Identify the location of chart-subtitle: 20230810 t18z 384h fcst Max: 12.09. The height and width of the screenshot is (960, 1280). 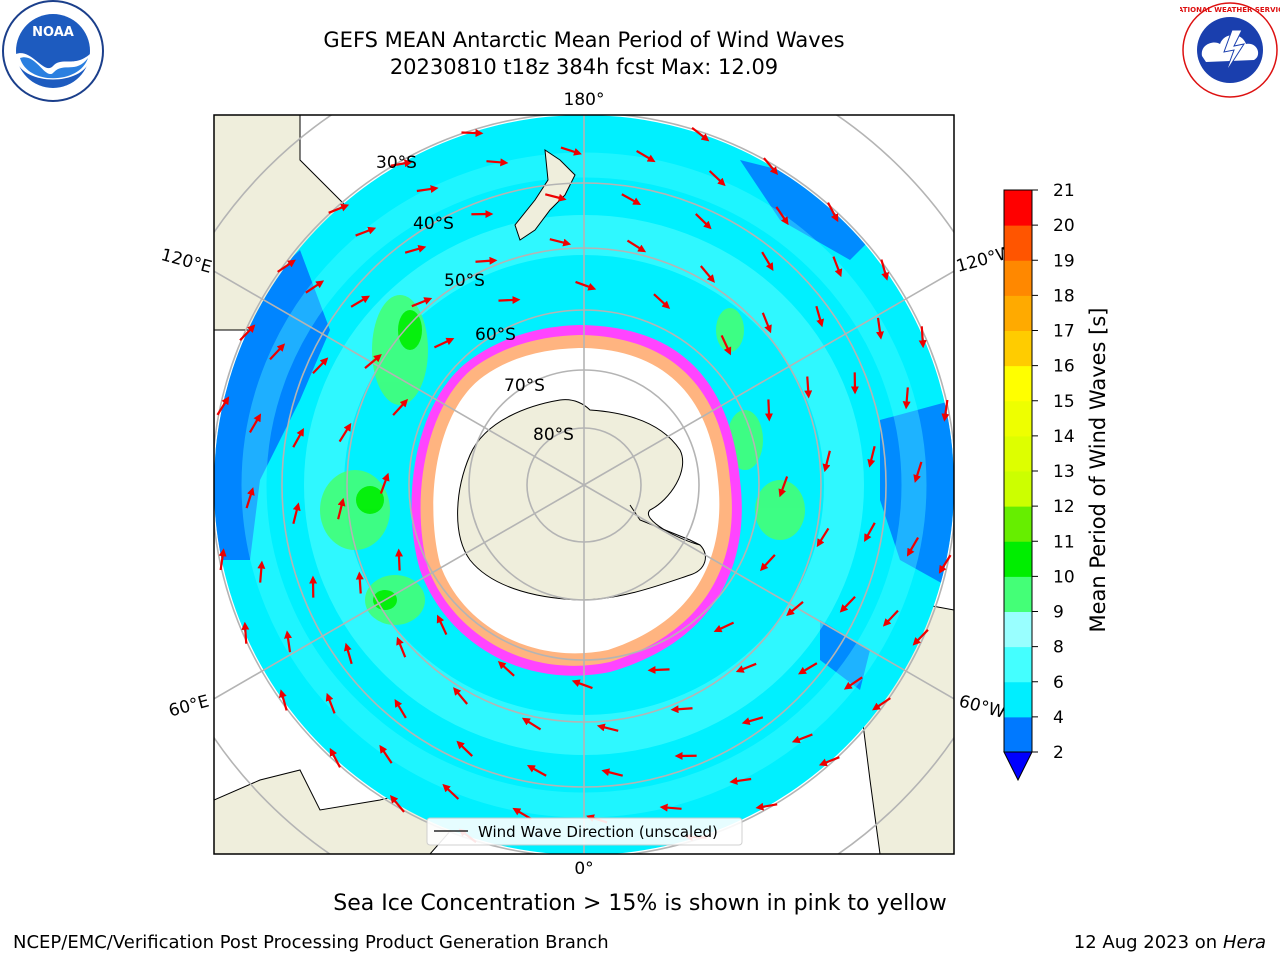
(584, 67).